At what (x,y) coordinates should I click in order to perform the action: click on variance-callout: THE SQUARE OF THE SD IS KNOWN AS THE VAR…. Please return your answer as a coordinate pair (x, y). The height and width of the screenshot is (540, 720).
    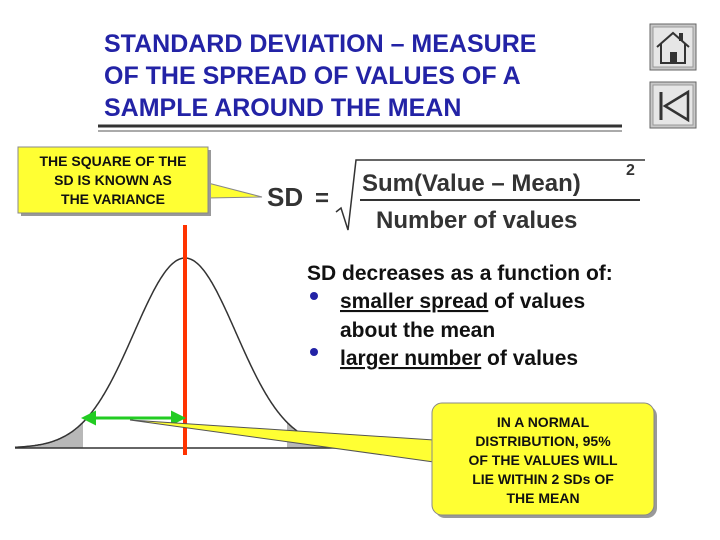
    Looking at the image, I should click on (140, 181).